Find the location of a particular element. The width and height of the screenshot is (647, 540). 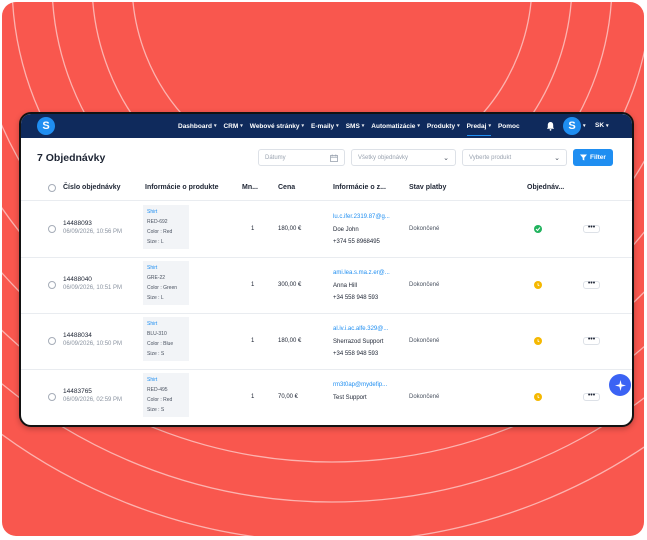

product-size: Size : S is located at coordinates (156, 354).